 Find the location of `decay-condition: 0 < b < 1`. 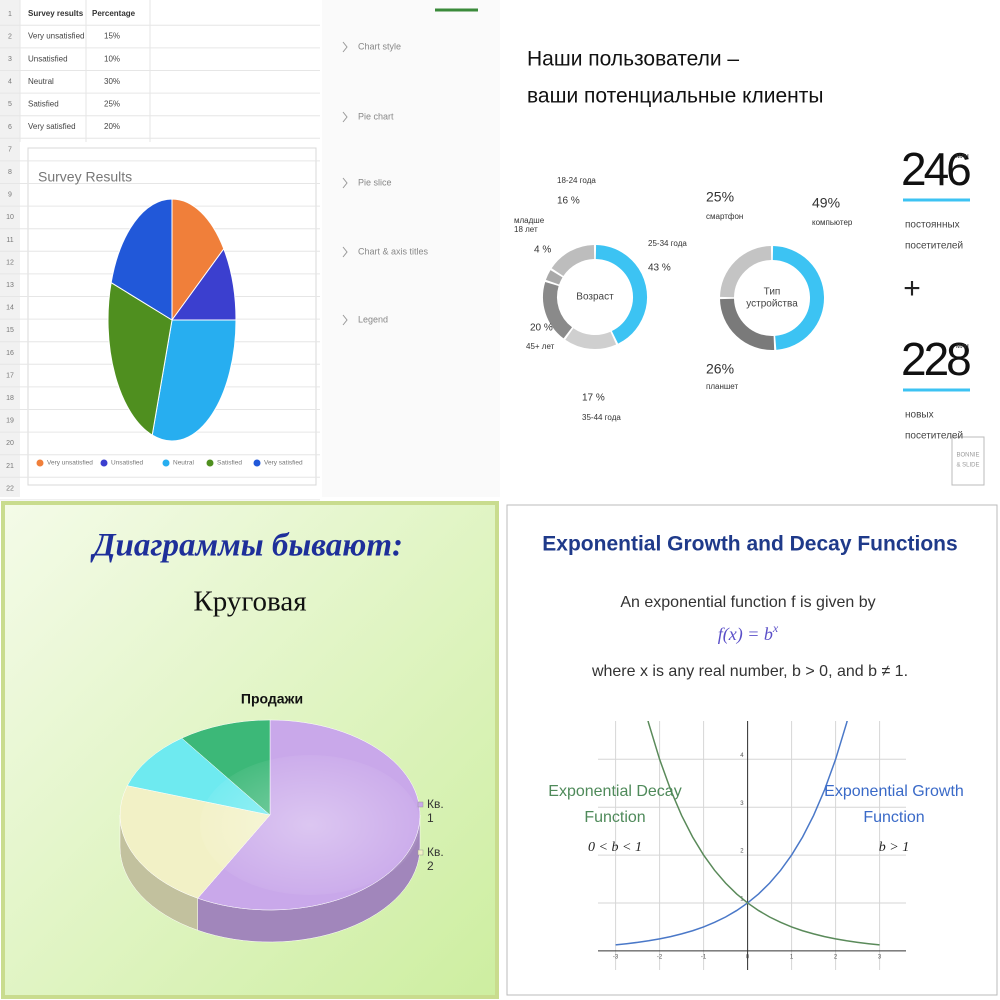

decay-condition: 0 < b < 1 is located at coordinates (615, 847).